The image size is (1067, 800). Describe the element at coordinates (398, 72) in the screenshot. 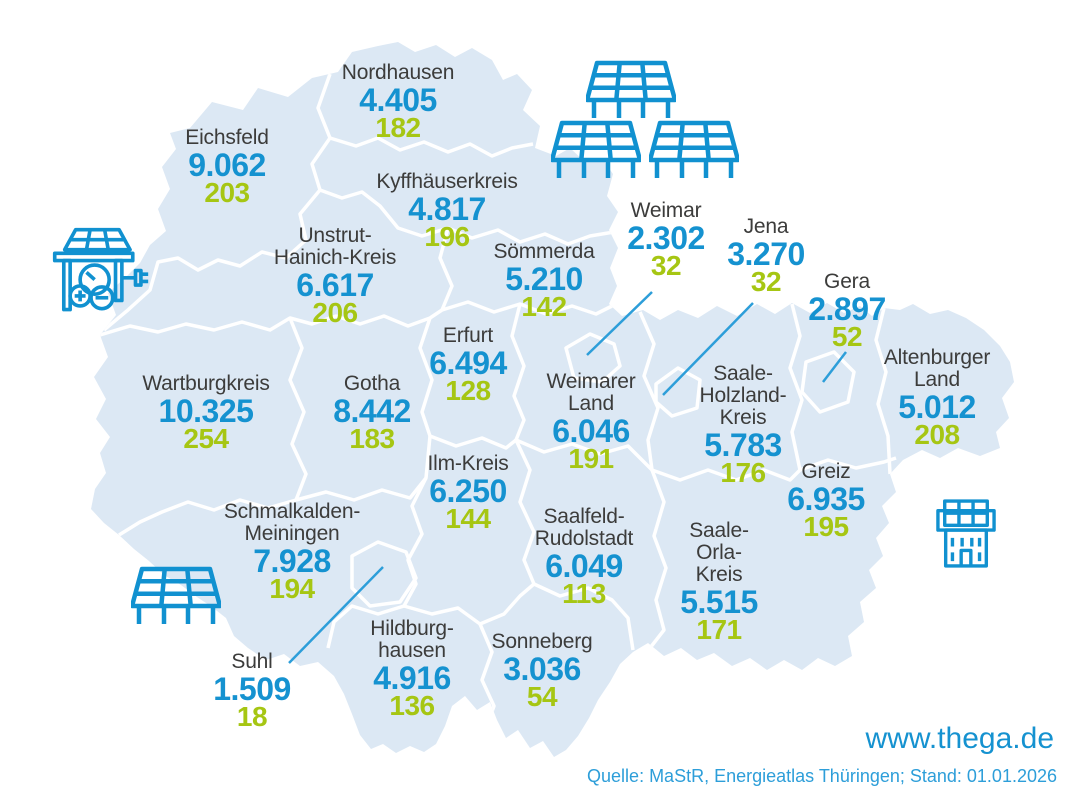

I see `district-name: Nordhausen` at that location.